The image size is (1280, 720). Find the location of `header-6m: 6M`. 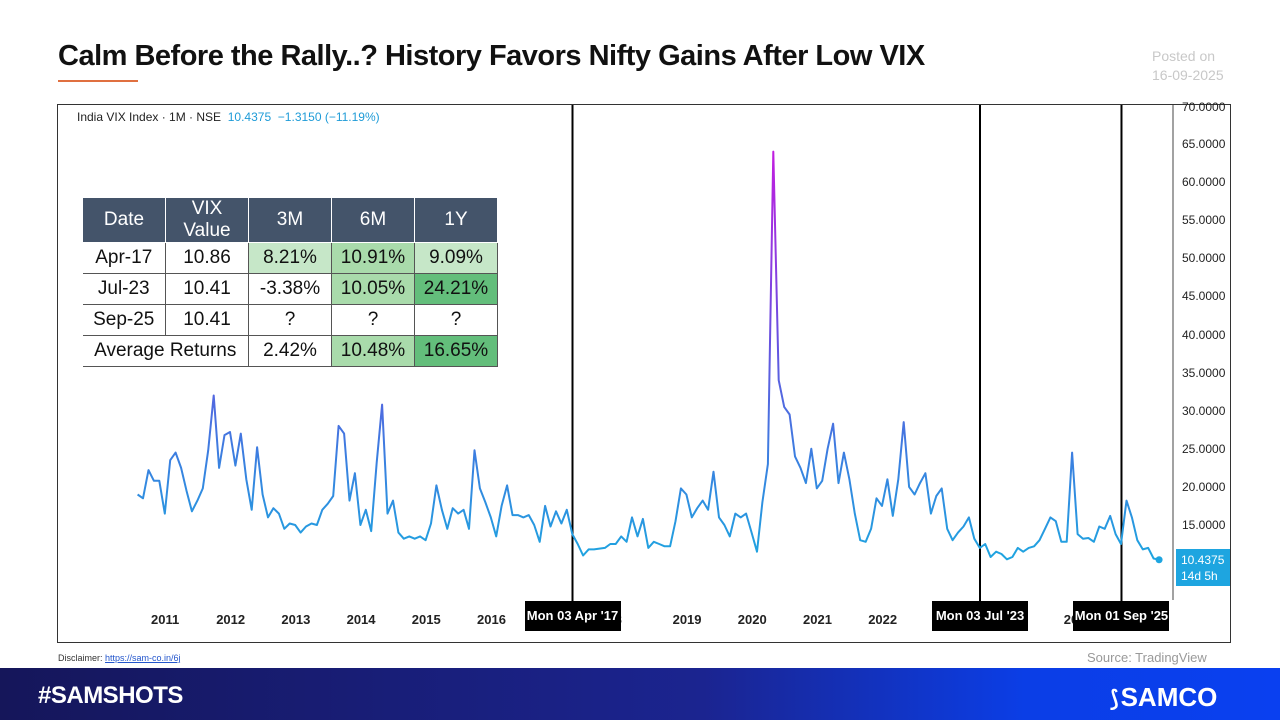

header-6m: 6M is located at coordinates (373, 220).